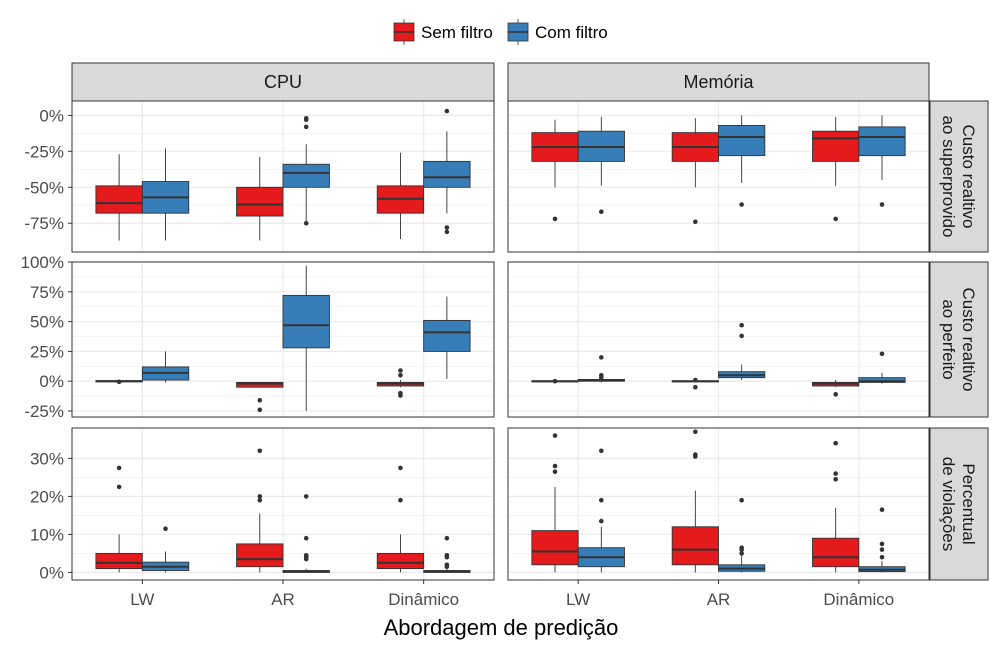  Describe the element at coordinates (51, 381) in the screenshot. I see `y-tick-label: 0%` at that location.